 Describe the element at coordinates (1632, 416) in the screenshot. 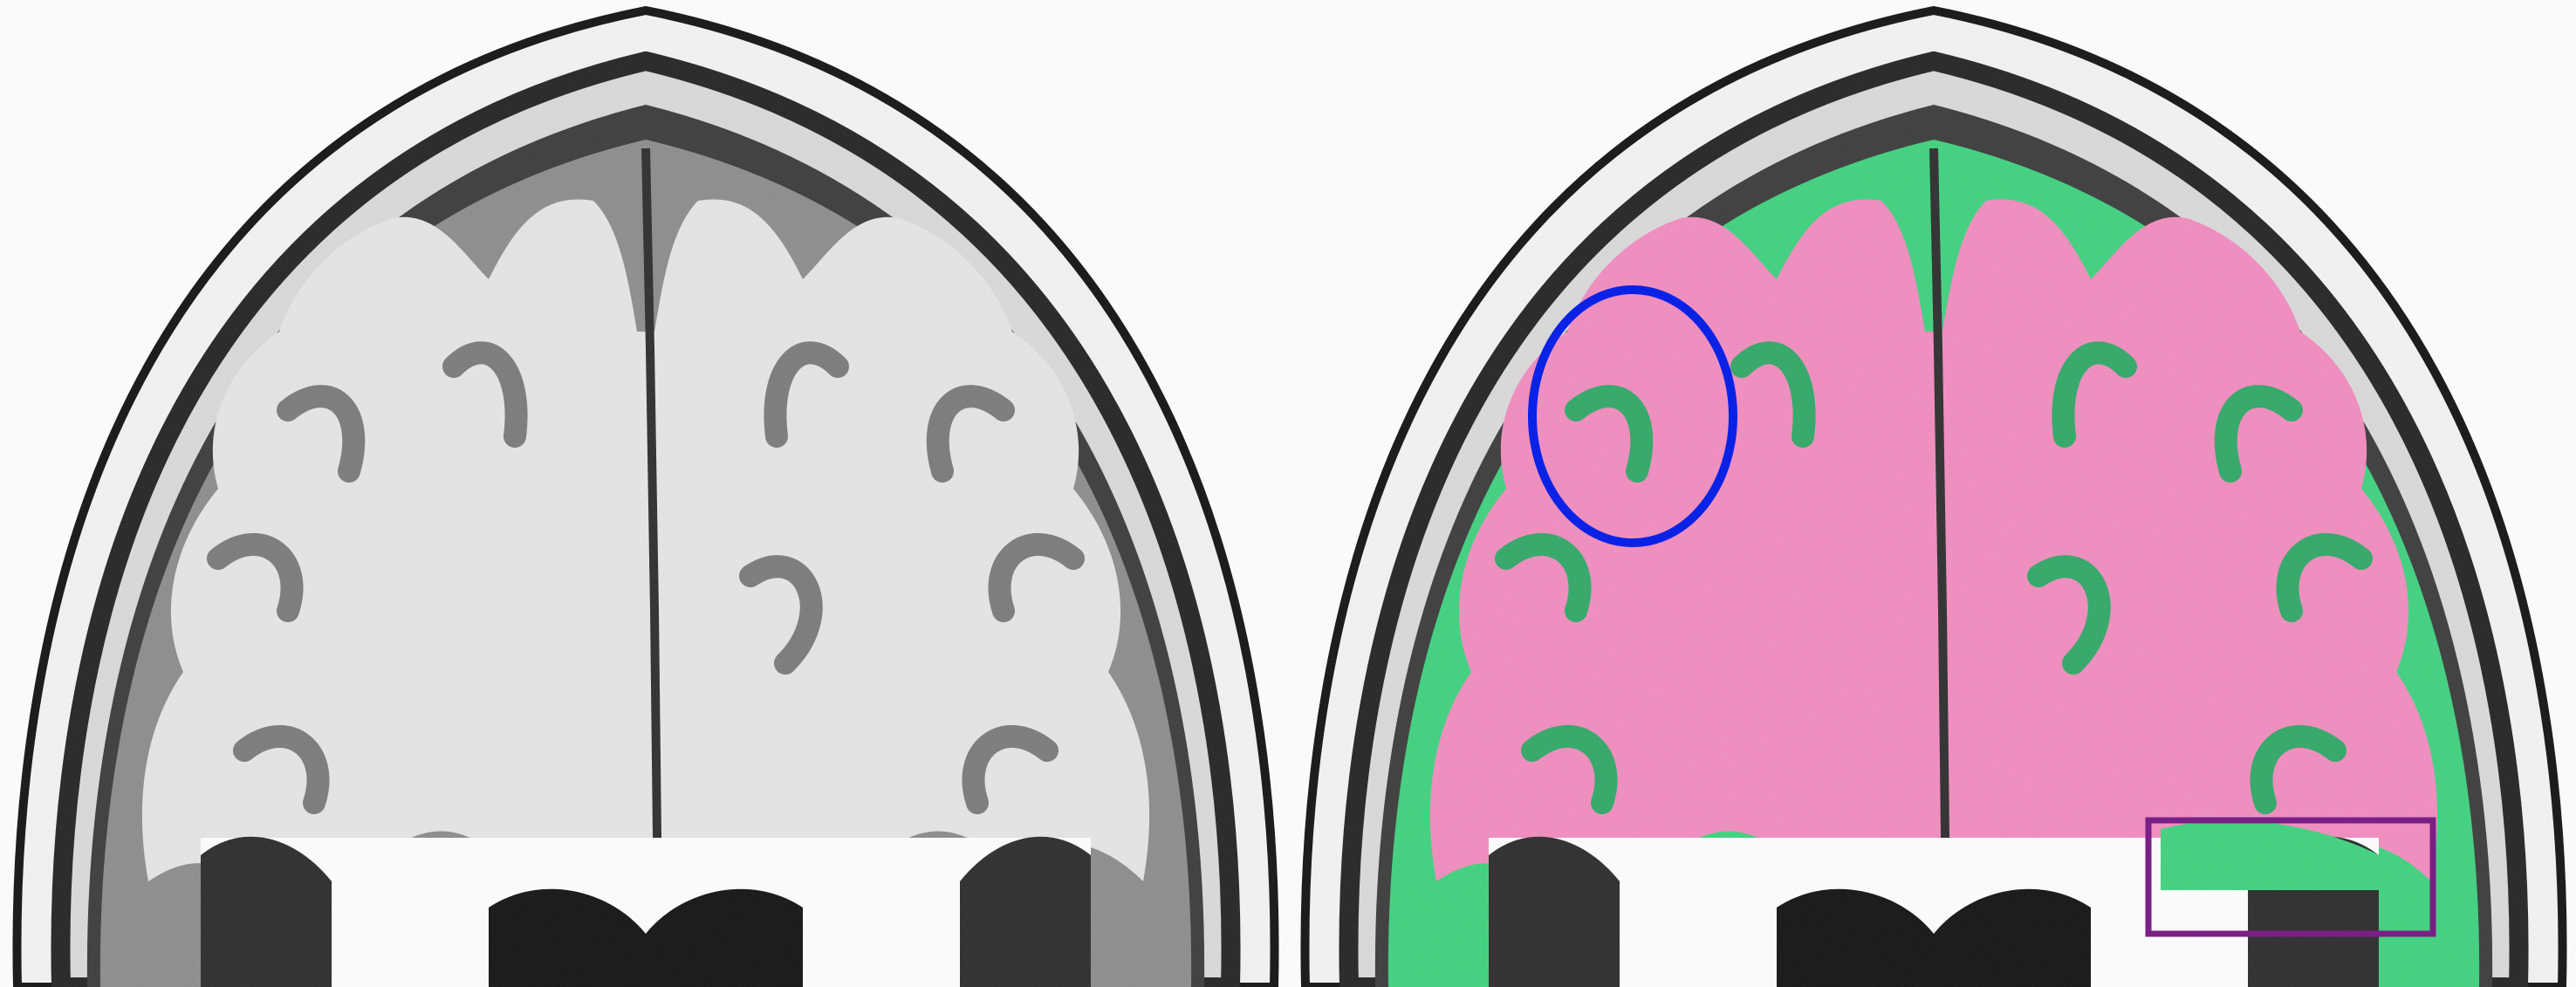

I see `circle-annotation` at that location.